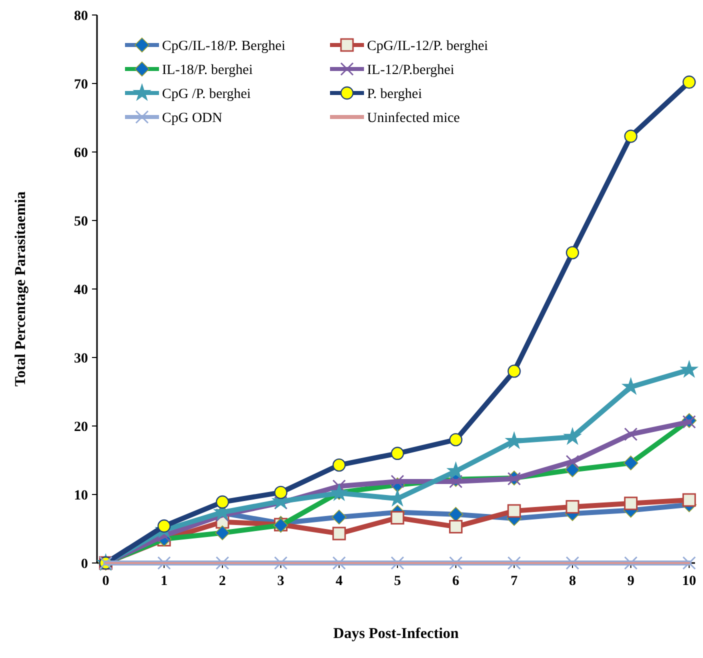 The image size is (703, 658). Describe the element at coordinates (81, 153) in the screenshot. I see `y-tick-label: 60` at that location.